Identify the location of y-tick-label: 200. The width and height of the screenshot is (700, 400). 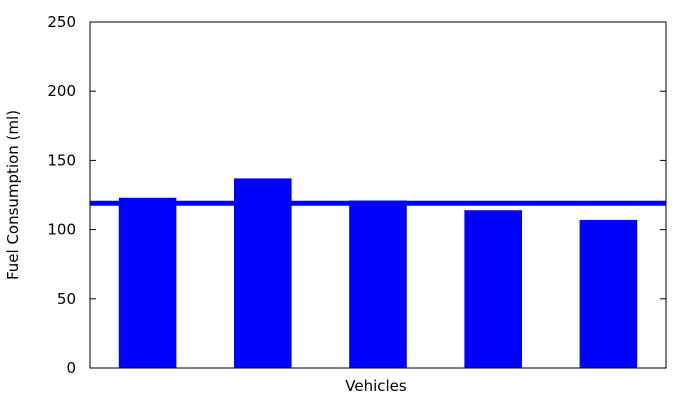
(61, 91).